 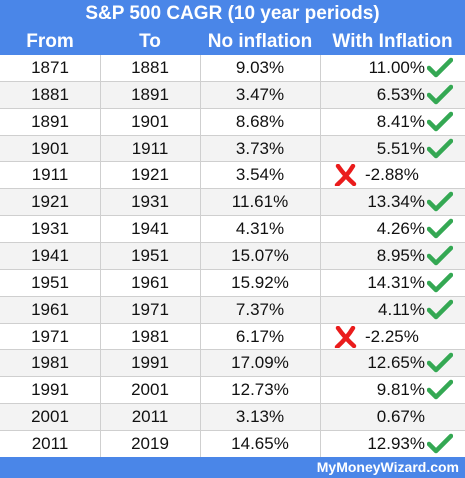 What do you see at coordinates (392, 175) in the screenshot?
I see `cell-with-inflation: -2.88%` at bounding box center [392, 175].